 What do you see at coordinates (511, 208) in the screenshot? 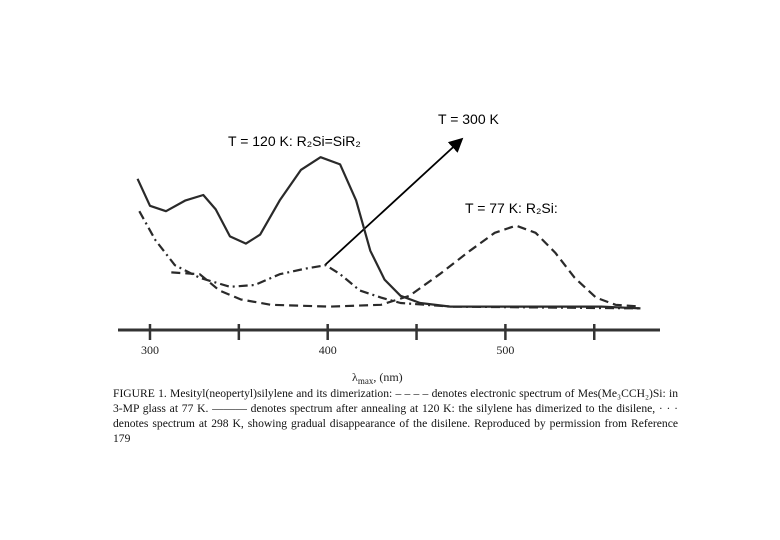
I see `annotation: T = 77 K: R₂Si:` at bounding box center [511, 208].